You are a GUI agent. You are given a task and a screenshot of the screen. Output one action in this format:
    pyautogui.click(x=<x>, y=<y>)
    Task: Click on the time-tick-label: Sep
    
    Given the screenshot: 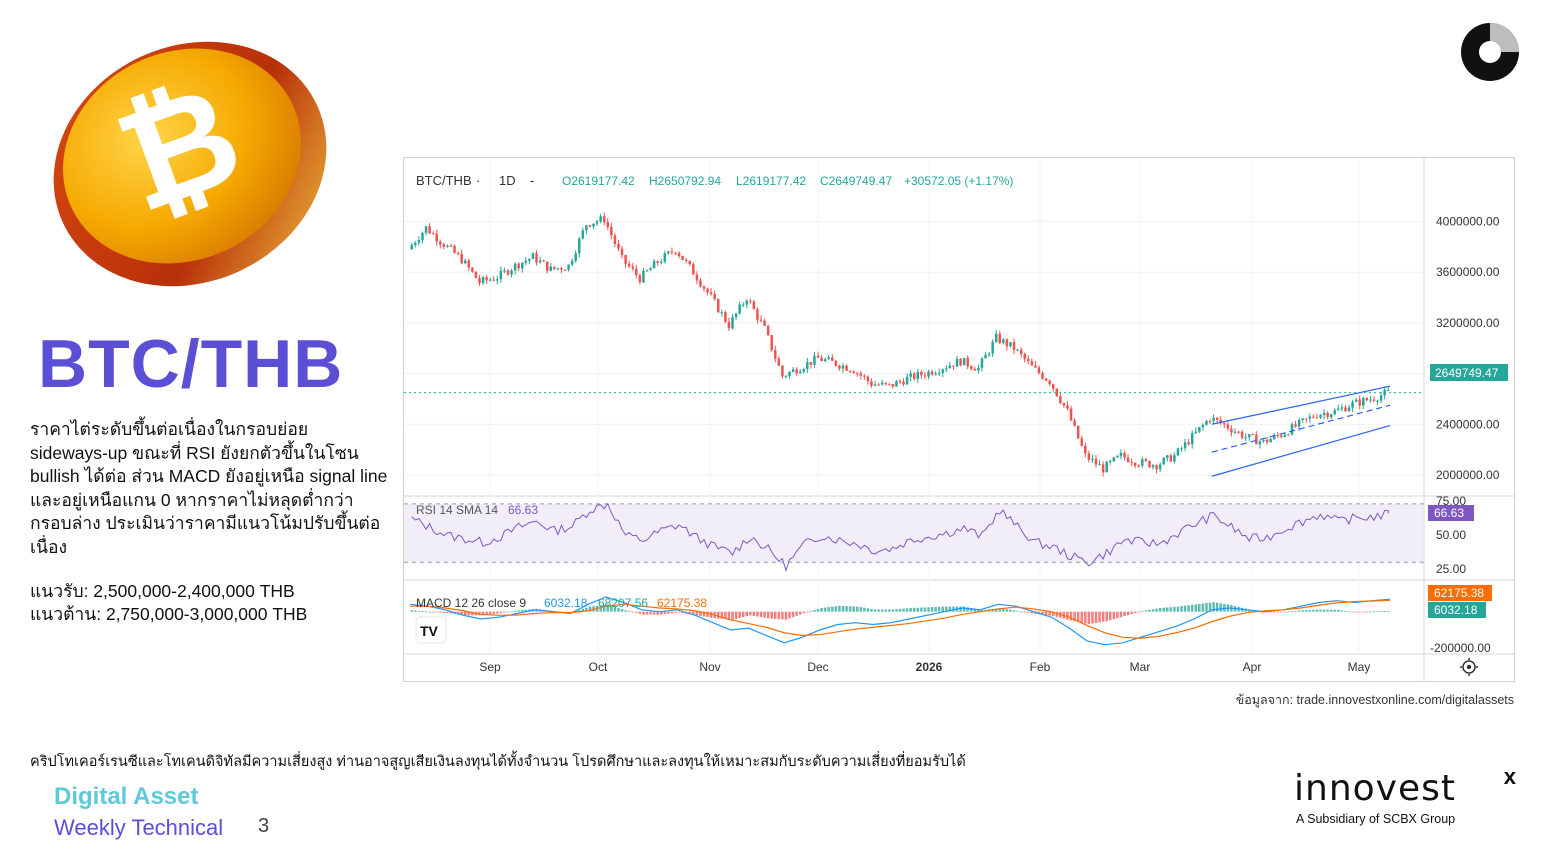 What is the action you would take?
    pyautogui.click(x=490, y=667)
    